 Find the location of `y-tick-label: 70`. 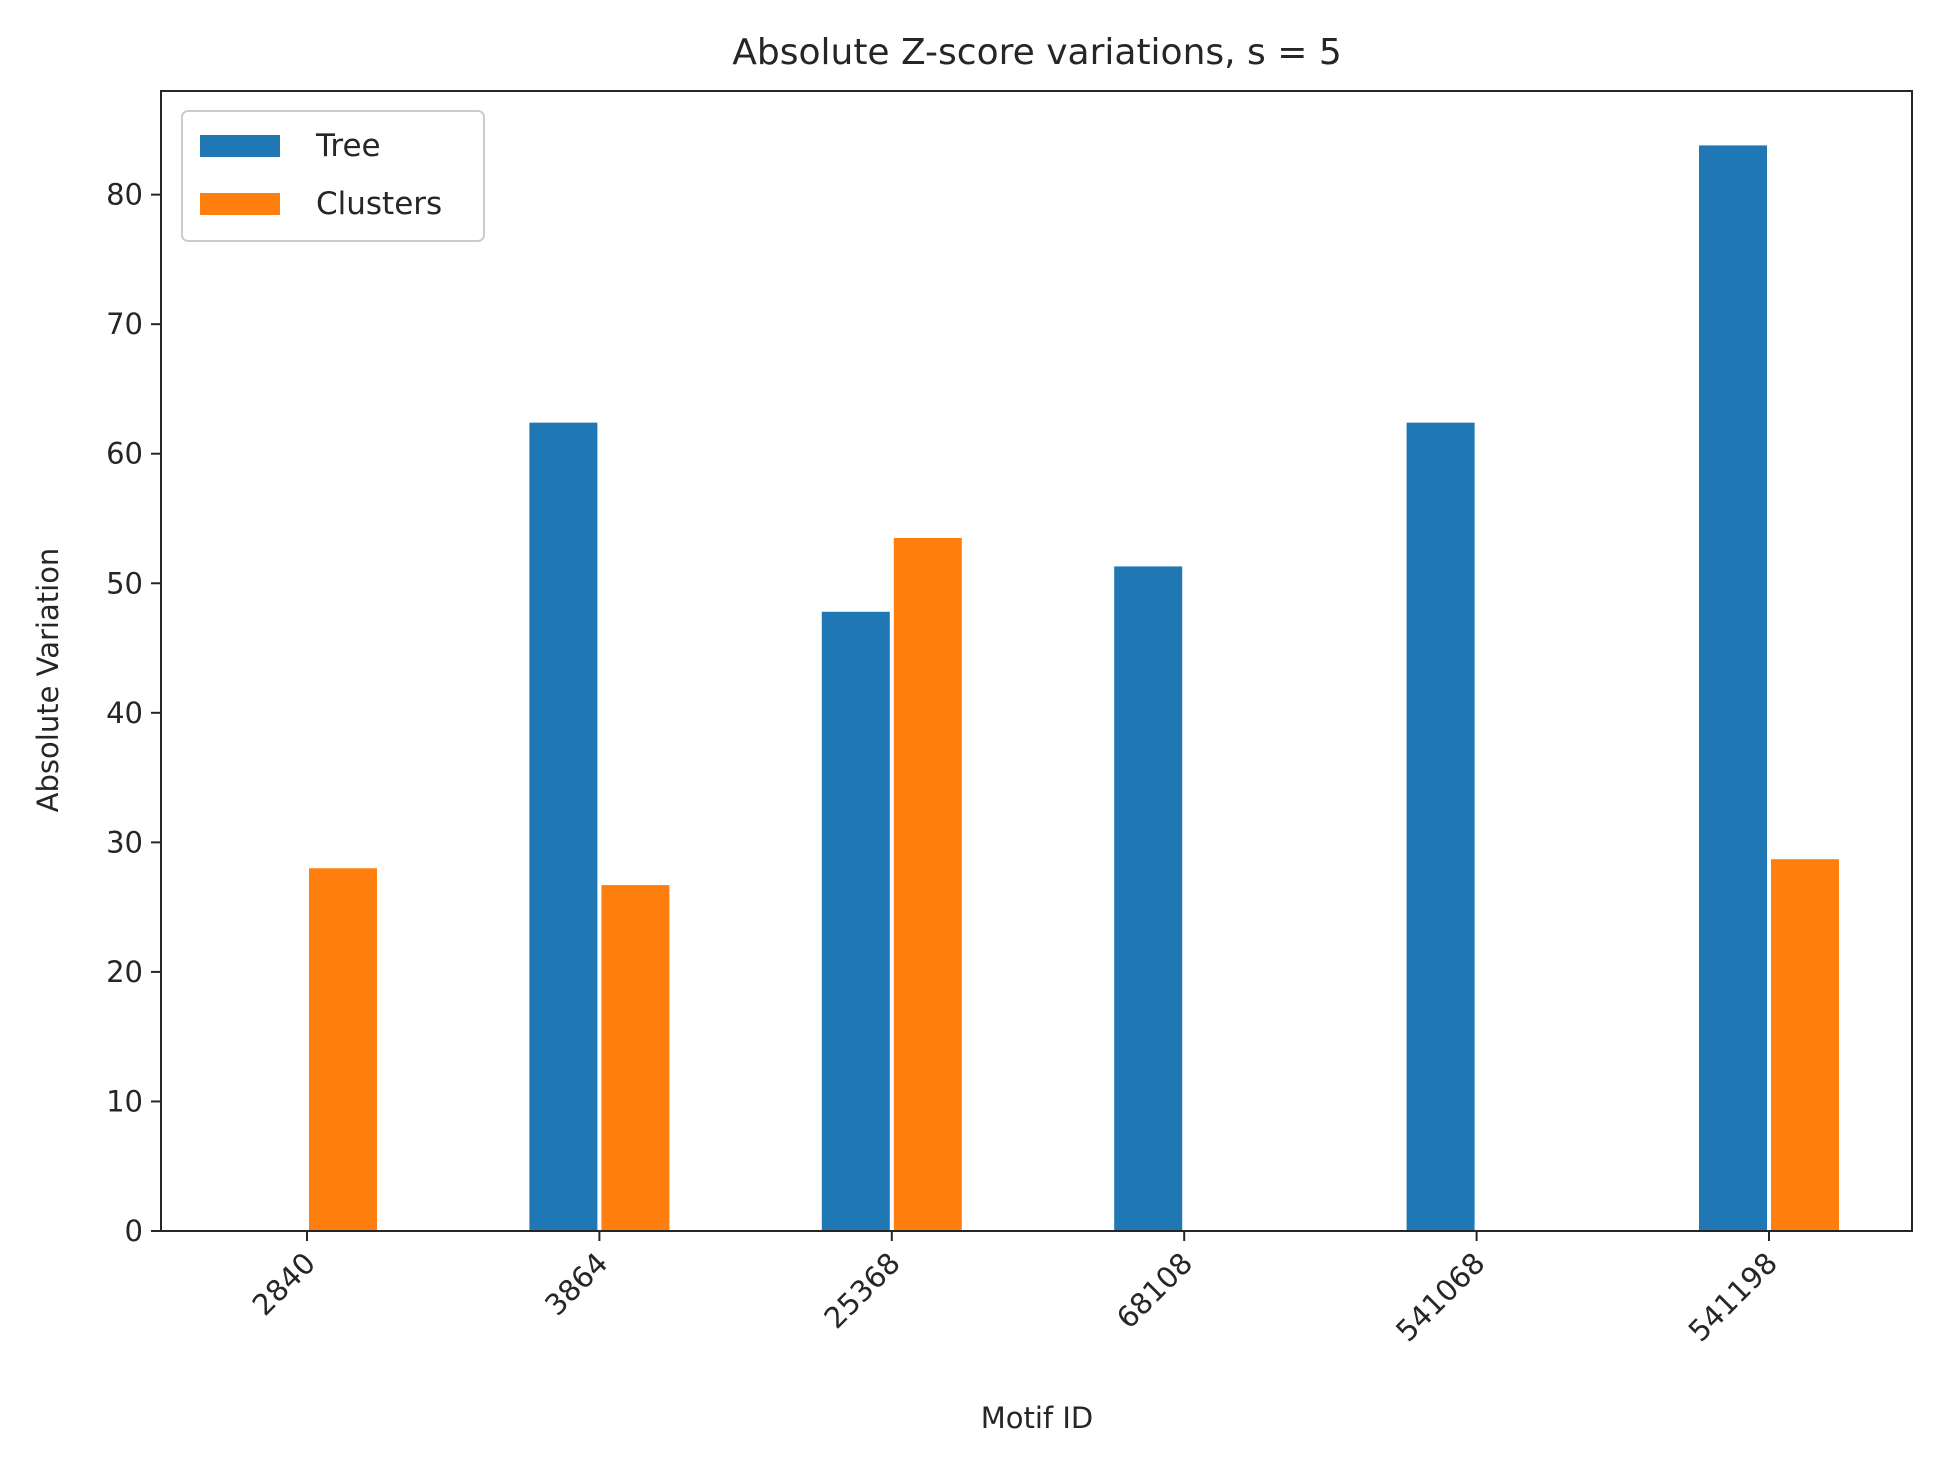

y-tick-label: 70 is located at coordinates (124, 324).